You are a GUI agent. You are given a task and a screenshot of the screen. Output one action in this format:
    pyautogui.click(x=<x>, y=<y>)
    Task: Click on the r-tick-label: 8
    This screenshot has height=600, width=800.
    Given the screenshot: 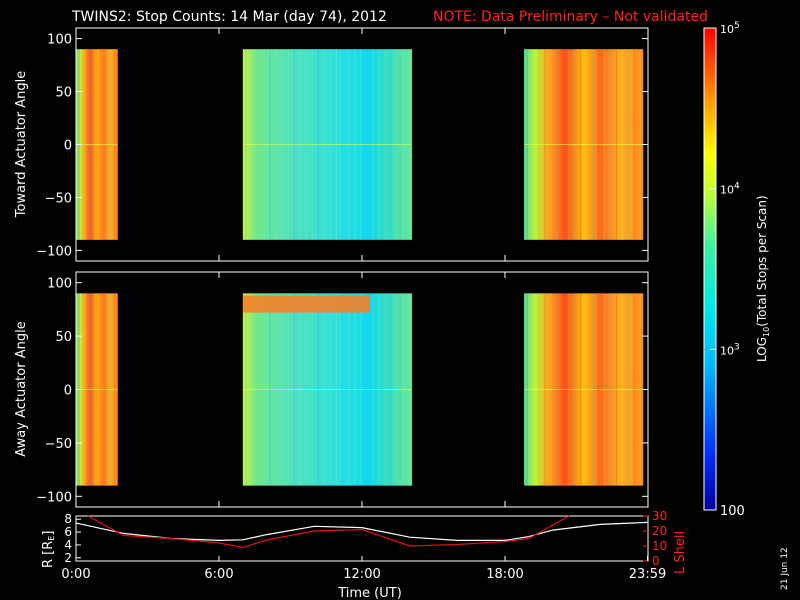 What is the action you would take?
    pyautogui.click(x=68, y=519)
    